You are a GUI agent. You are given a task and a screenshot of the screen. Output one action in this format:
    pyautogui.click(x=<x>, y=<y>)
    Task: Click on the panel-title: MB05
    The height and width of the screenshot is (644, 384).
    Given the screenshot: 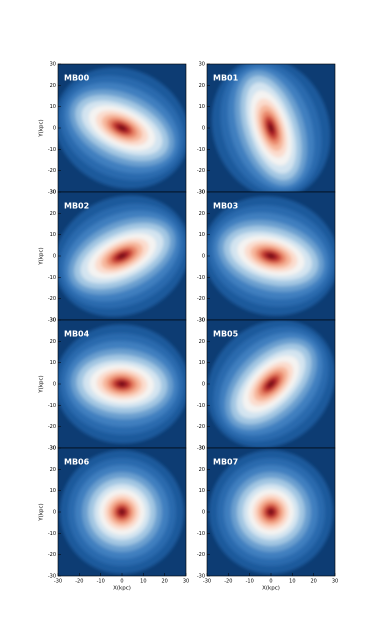 What is the action you would take?
    pyautogui.click(x=226, y=334)
    